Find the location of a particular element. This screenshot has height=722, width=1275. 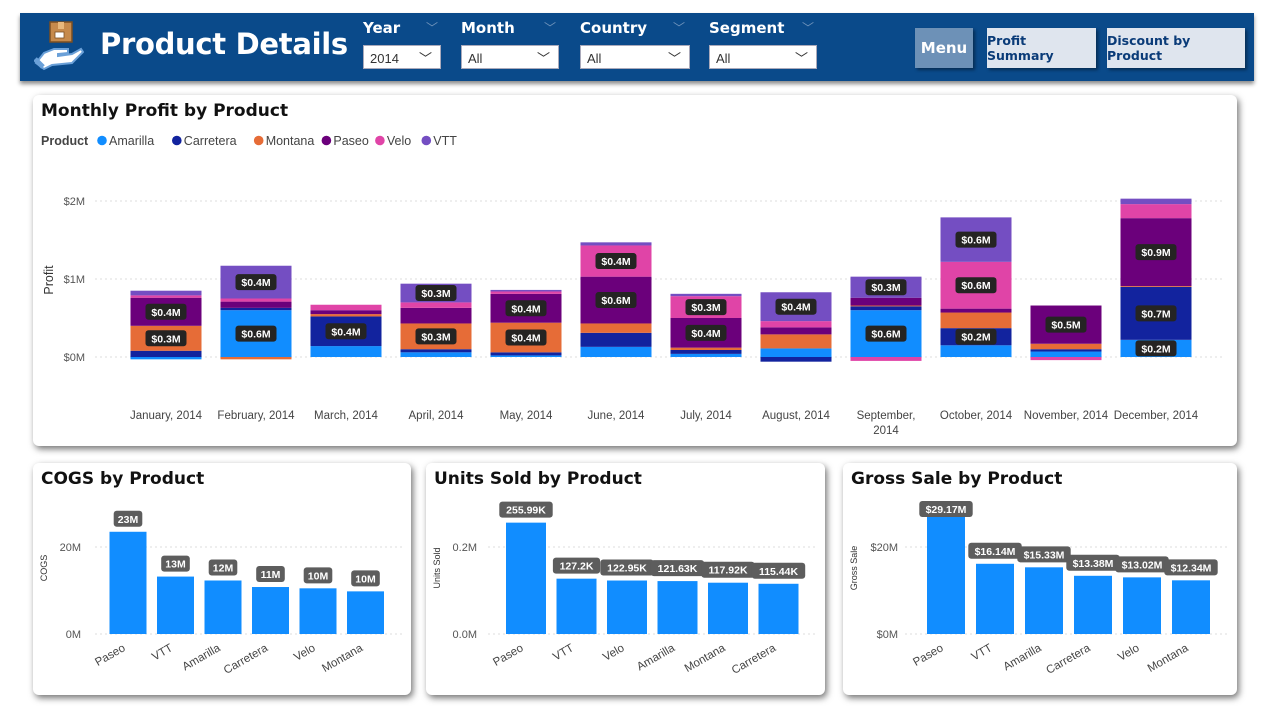

data-label: $15.33M is located at coordinates (1044, 555).